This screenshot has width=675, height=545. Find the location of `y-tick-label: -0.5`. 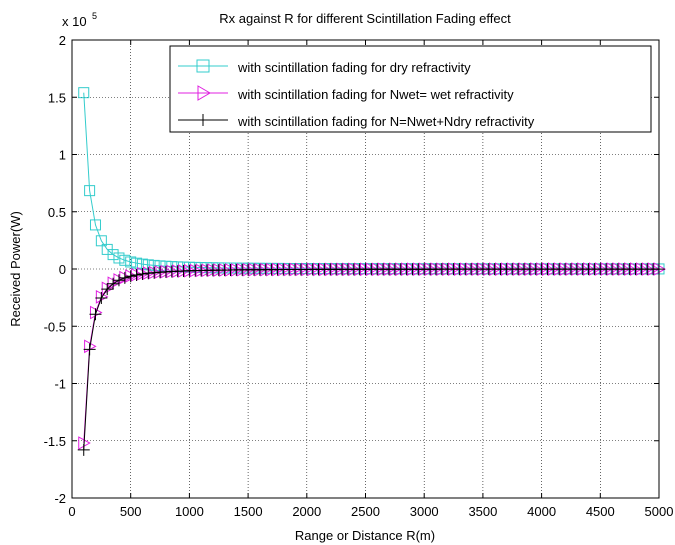

y-tick-label: -0.5 is located at coordinates (55, 326).